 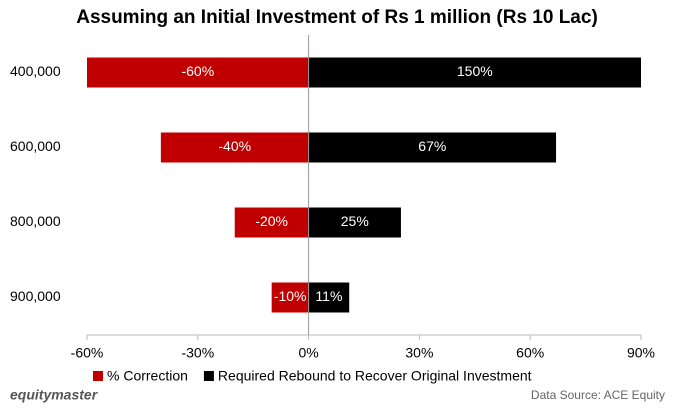 I want to click on x-tick-label: 90%, so click(x=641, y=353).